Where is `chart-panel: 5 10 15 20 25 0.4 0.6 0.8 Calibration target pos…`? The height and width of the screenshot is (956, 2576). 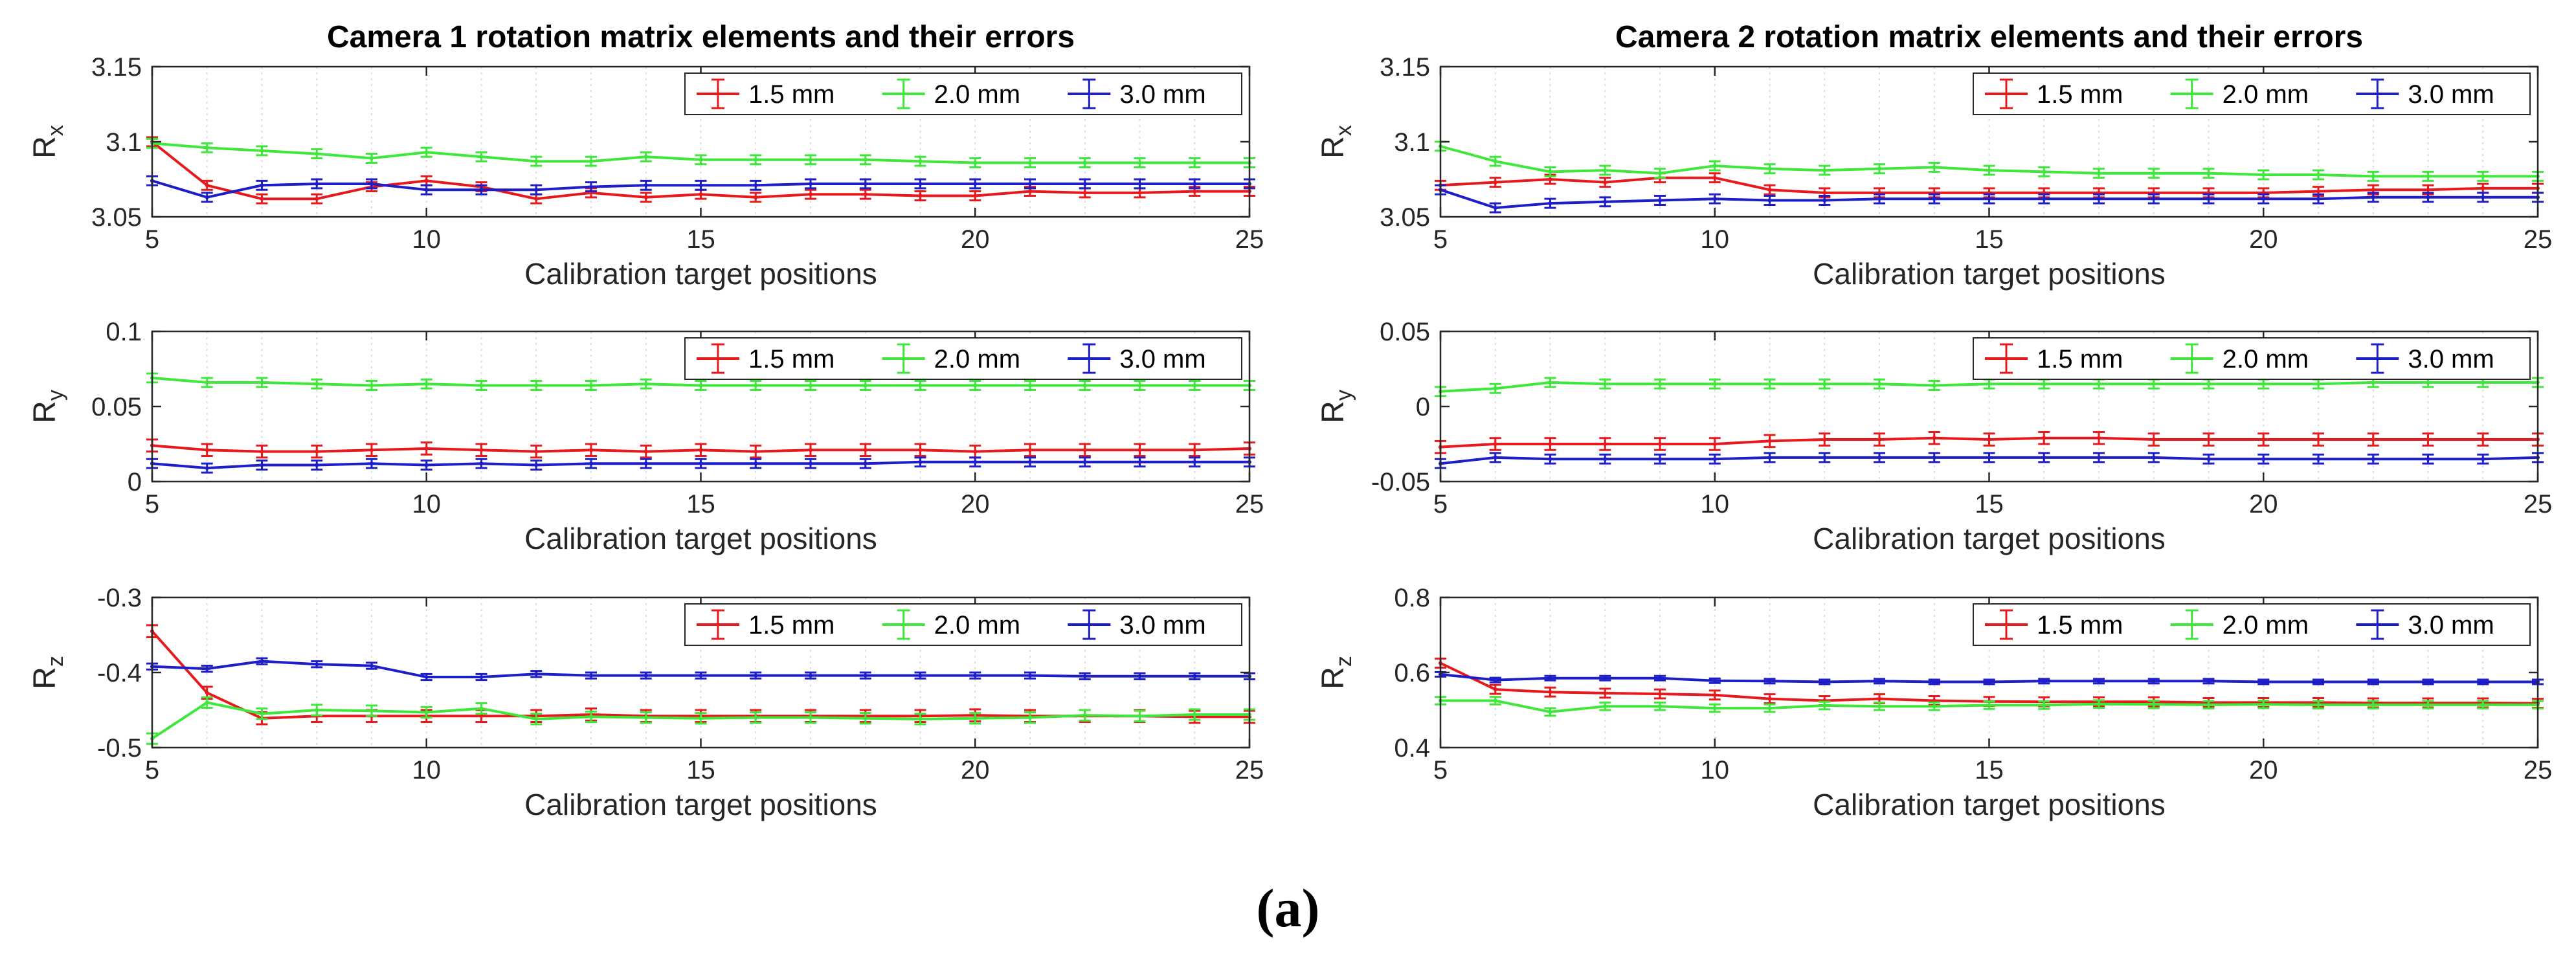
chart-panel: 5 10 15 20 25 0.4 0.6 0.8 Calibration target pos… is located at coordinates (1934, 702).